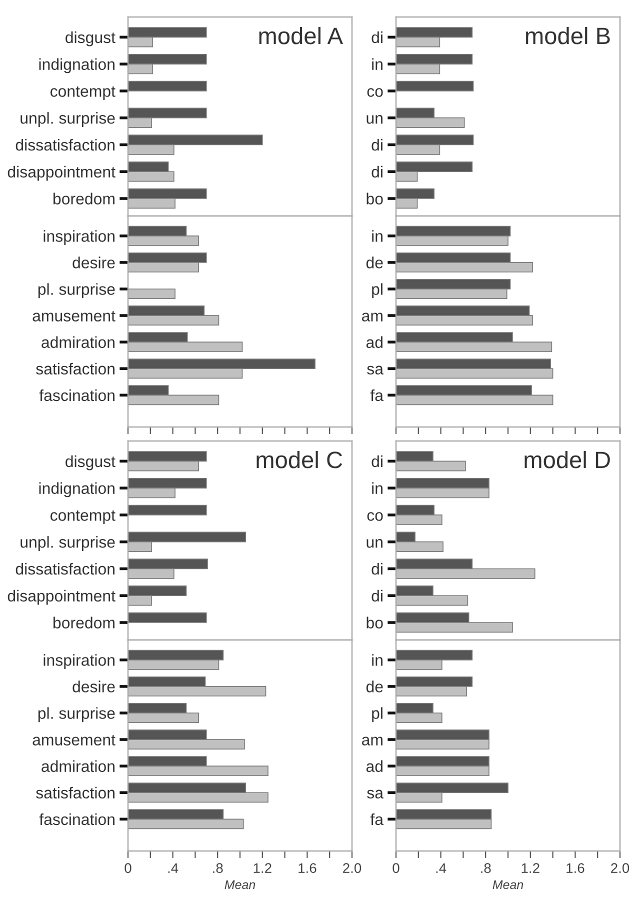 The image size is (634, 902). Describe the element at coordinates (568, 35) in the screenshot. I see `chart-title: model B` at that location.